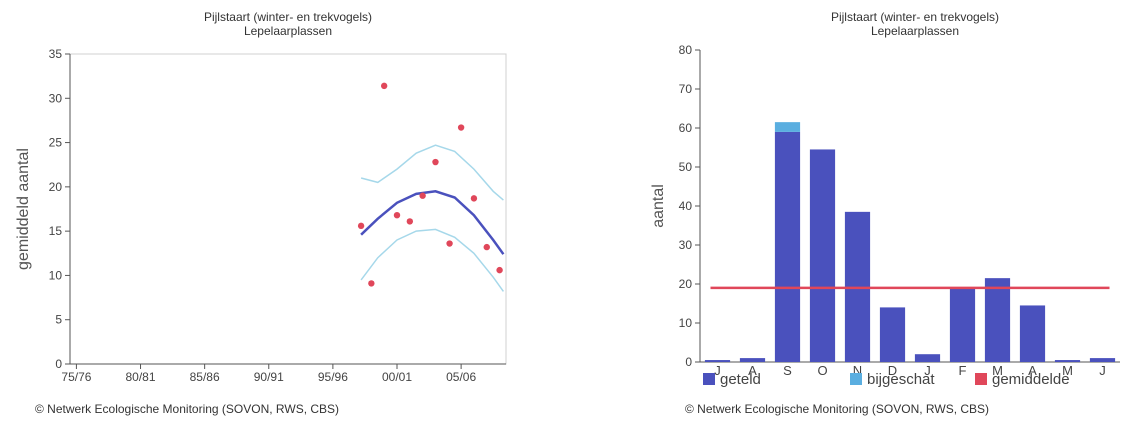 The image size is (1135, 426). Describe the element at coordinates (56, 54) in the screenshot. I see `y-tick-label: 35` at that location.